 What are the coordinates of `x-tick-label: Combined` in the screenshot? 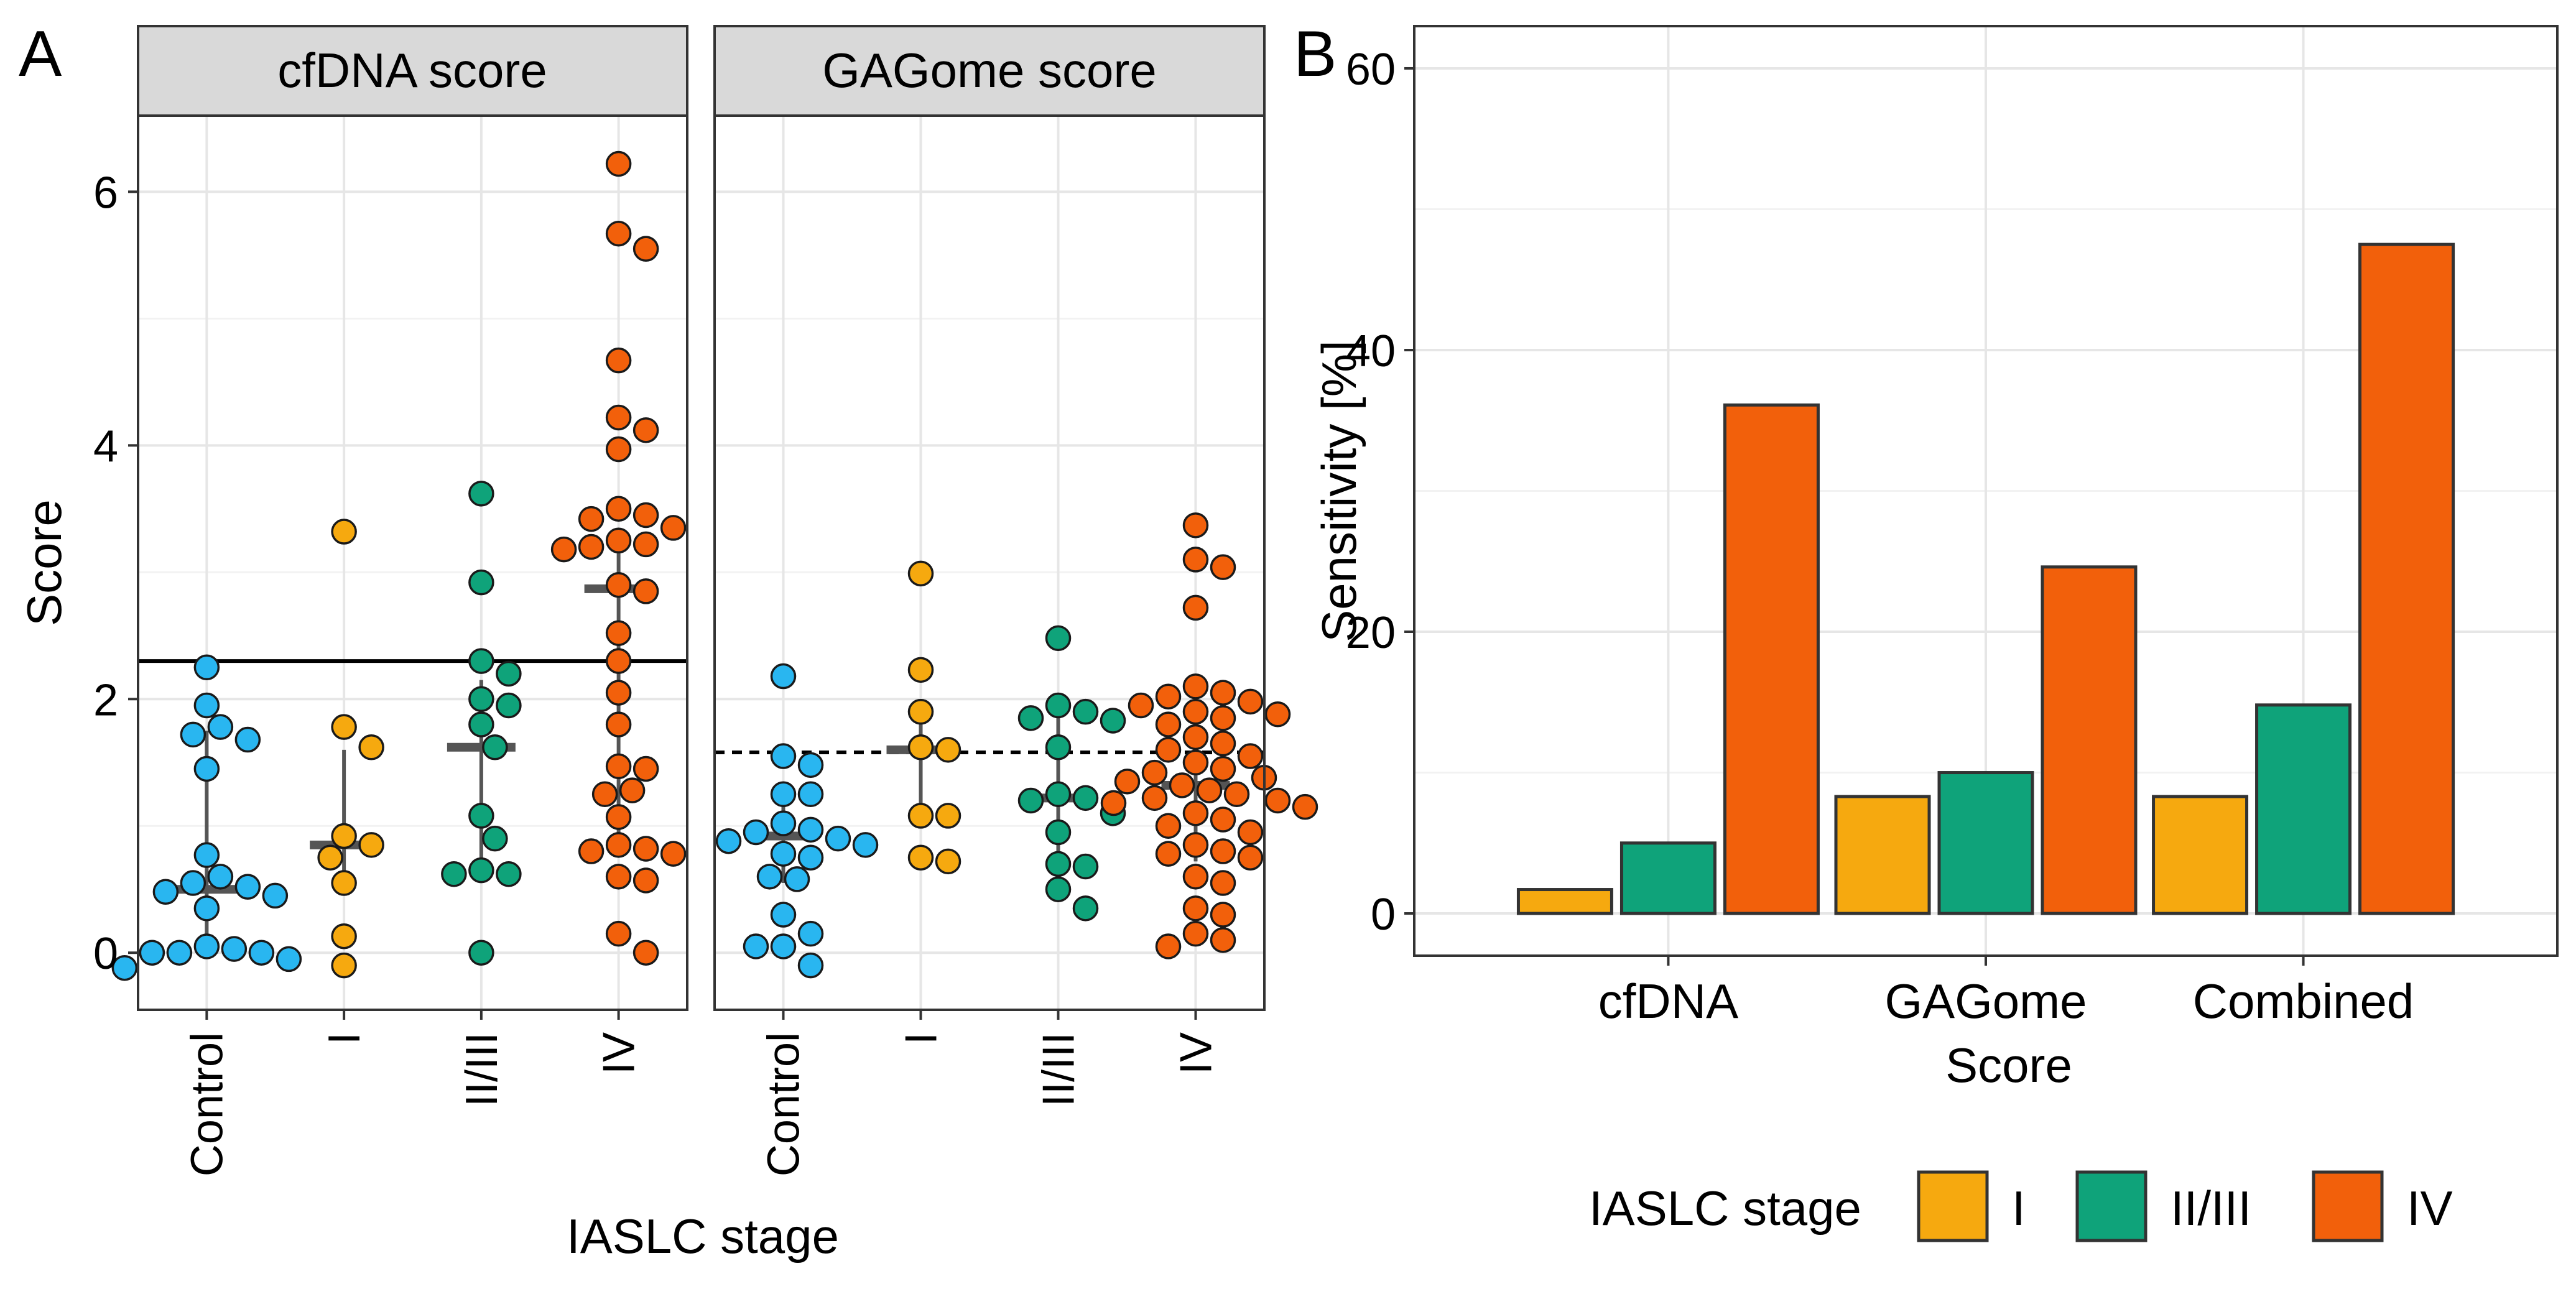 It's located at (2304, 1001).